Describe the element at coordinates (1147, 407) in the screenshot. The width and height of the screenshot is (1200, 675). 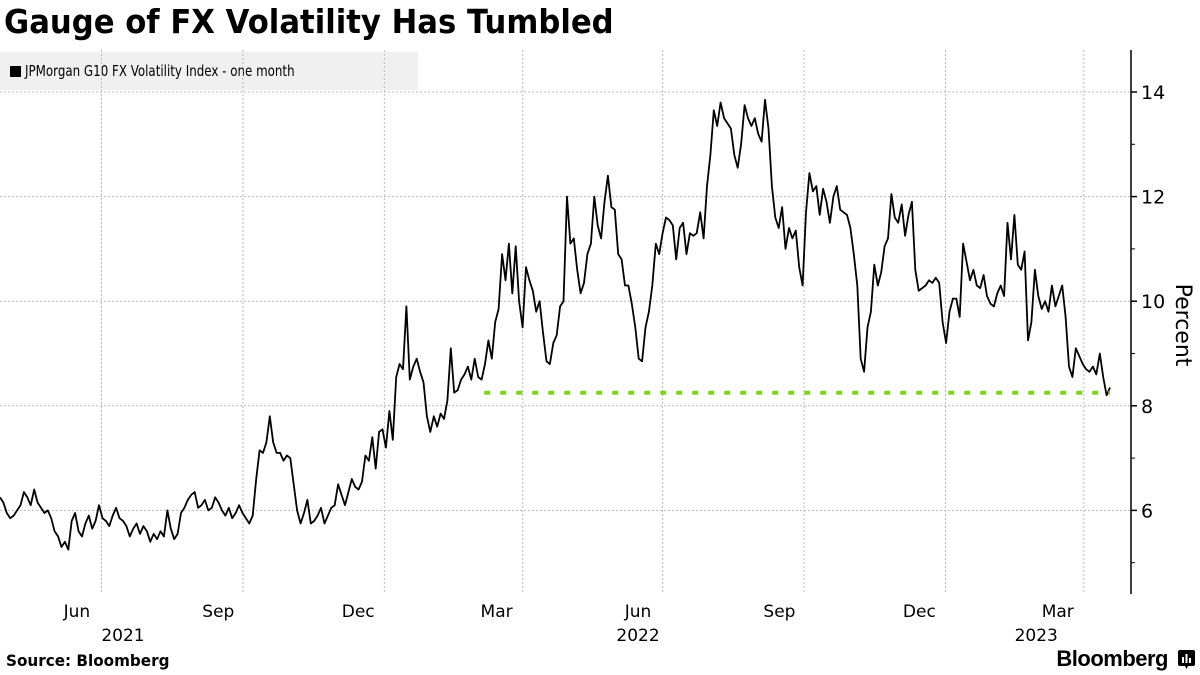
I see `y-tick-label: 8` at that location.